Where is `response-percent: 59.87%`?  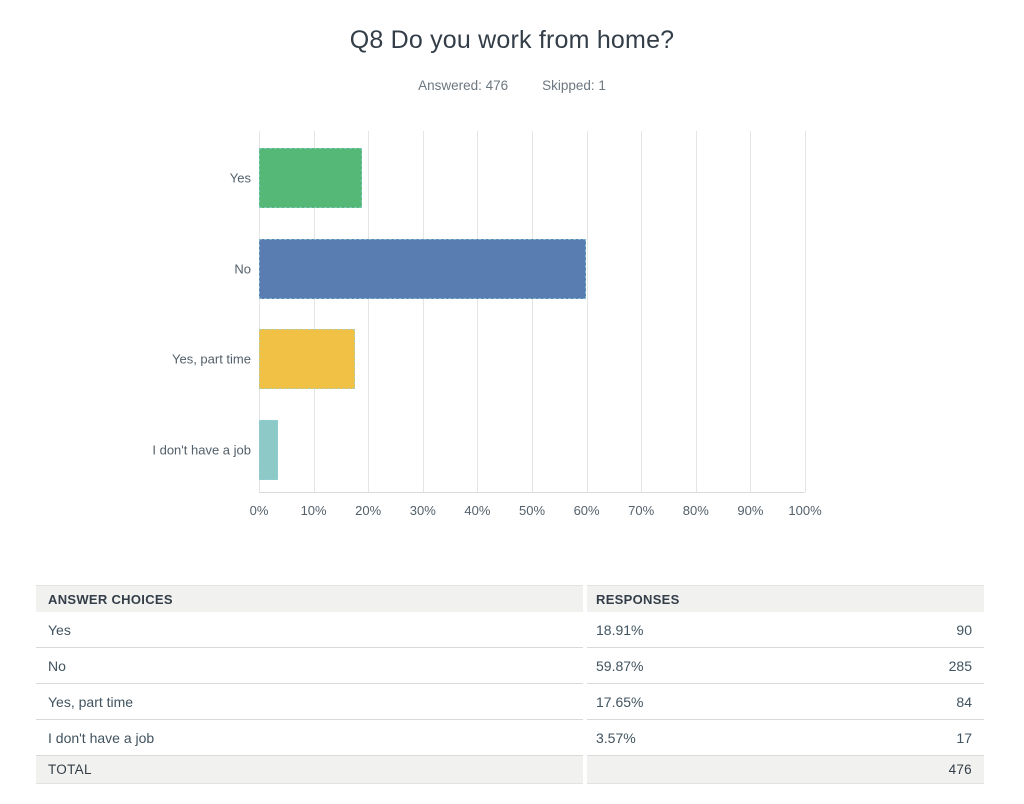 response-percent: 59.87% is located at coordinates (620, 665).